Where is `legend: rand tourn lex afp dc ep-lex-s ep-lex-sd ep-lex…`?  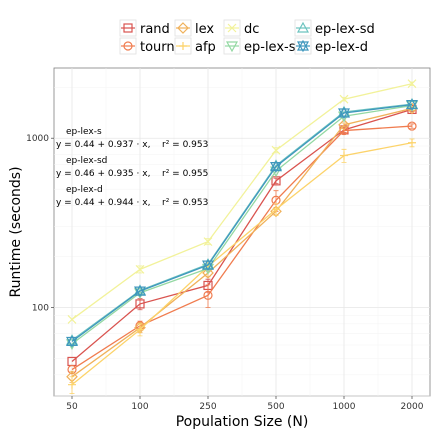
legend: rand tourn lex afp dc ep-lex-s ep-lex-sd ep-lex… is located at coordinates (247, 37).